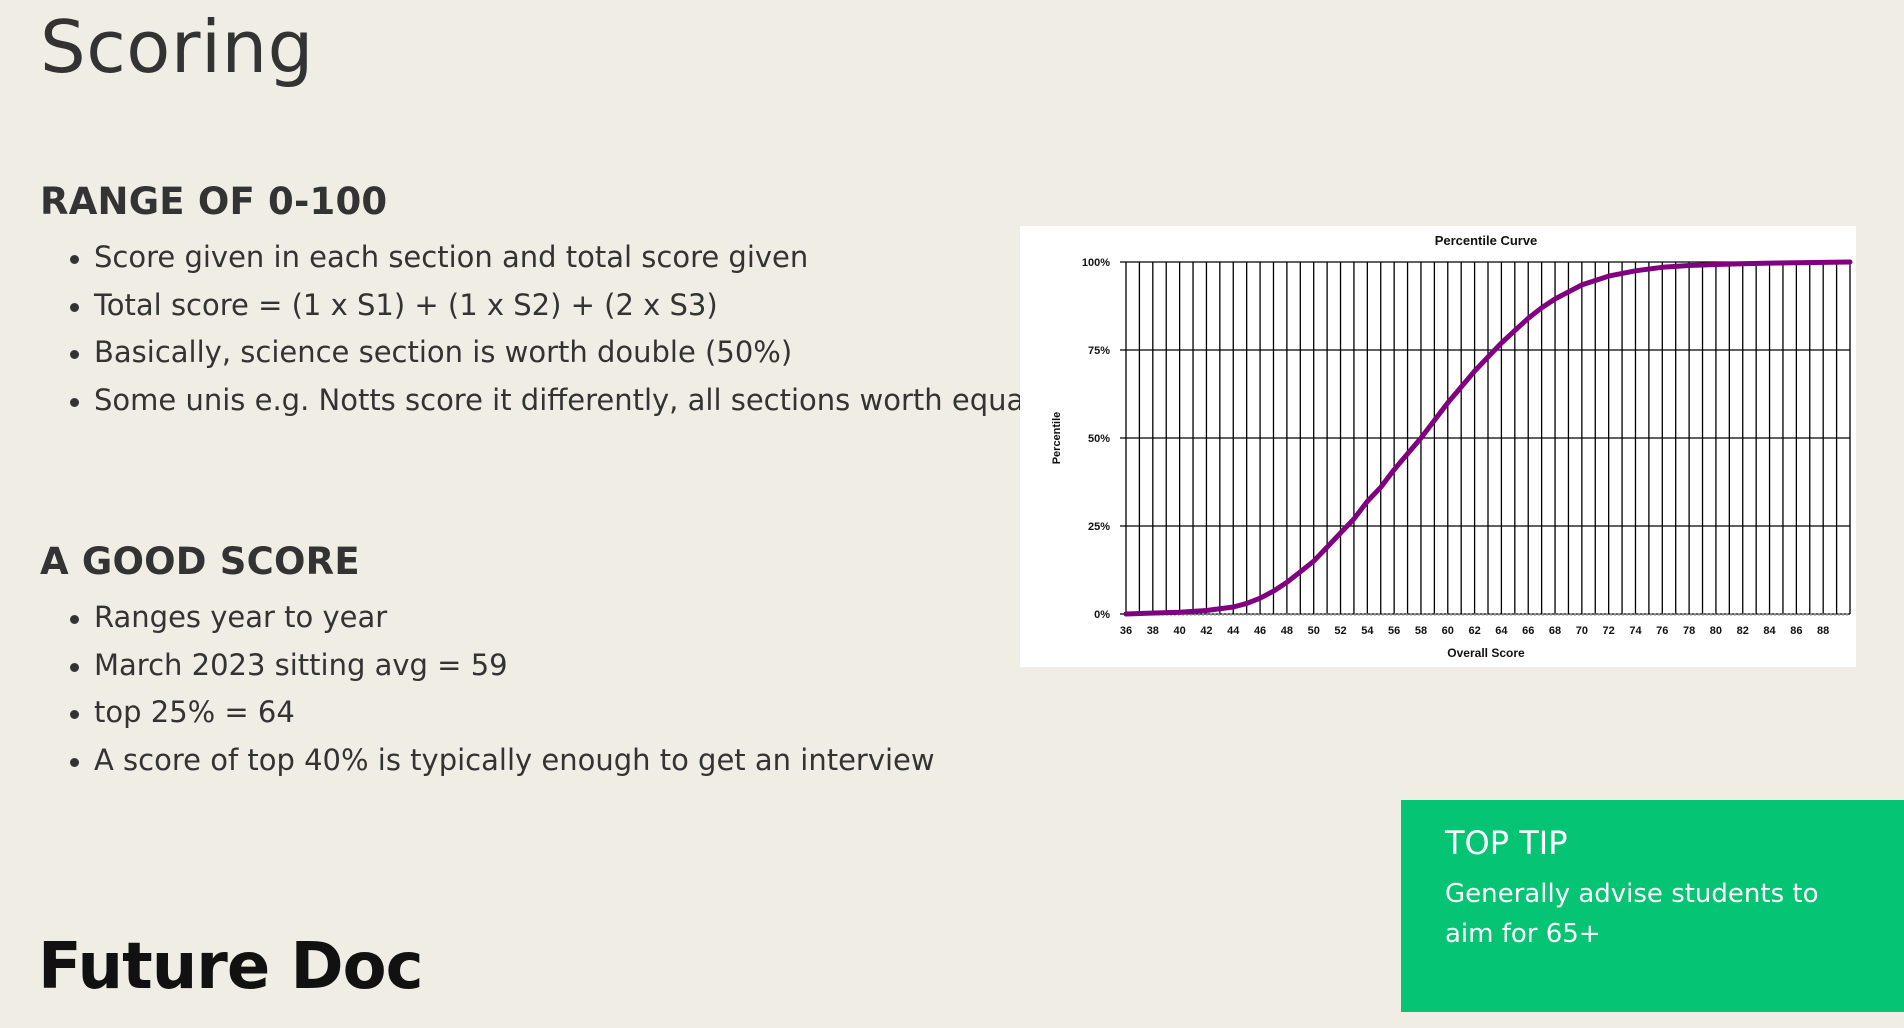 This screenshot has height=1028, width=1904. Describe the element at coordinates (1287, 631) in the screenshot. I see `chart-x-tick-label: 48` at that location.